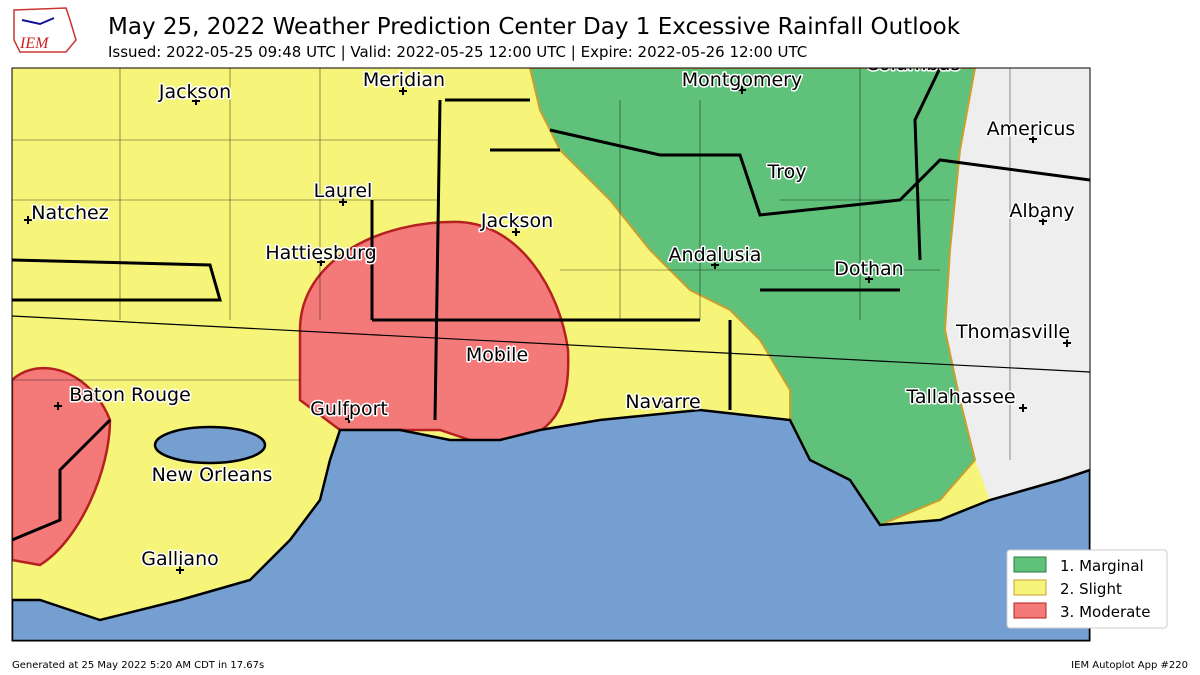 The image size is (1200, 675). What do you see at coordinates (1129, 665) in the screenshot?
I see `footer-right: IEM Autoplot App #220` at bounding box center [1129, 665].